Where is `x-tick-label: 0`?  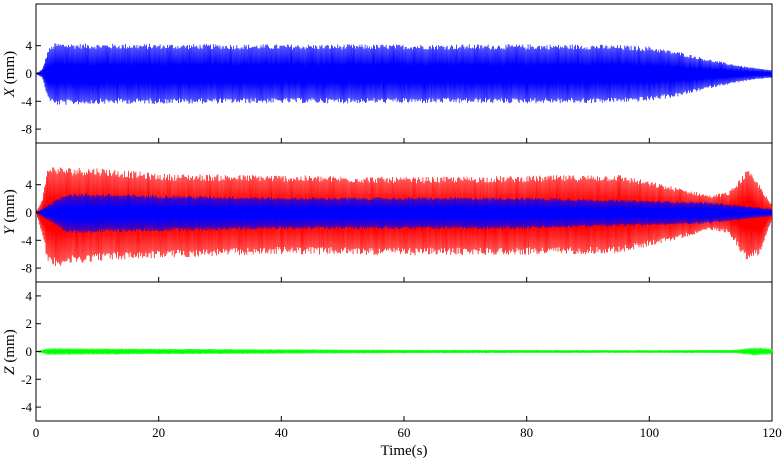 x-tick-label: 0 is located at coordinates (36, 432).